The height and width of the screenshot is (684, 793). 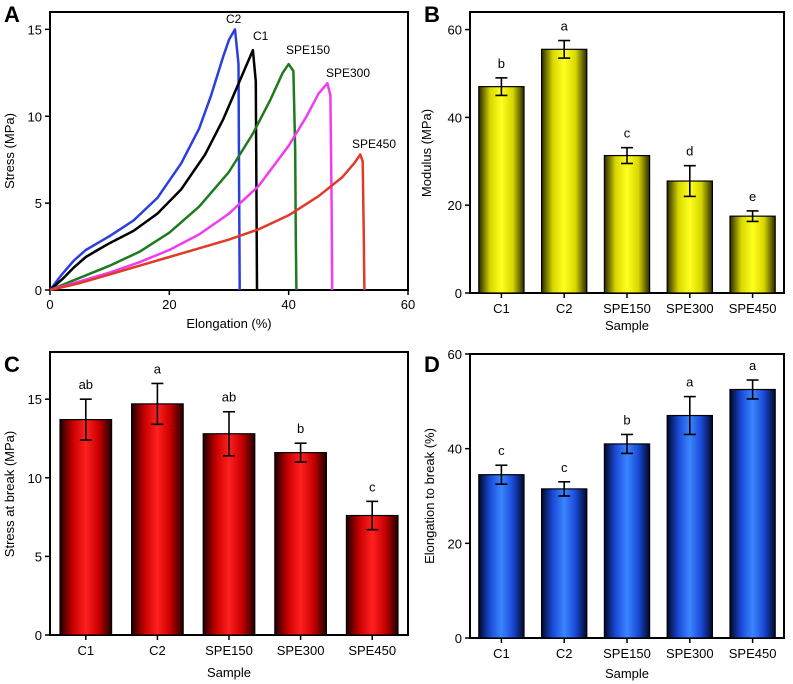 I want to click on curve-label-spe300: SPE300, so click(x=348, y=73).